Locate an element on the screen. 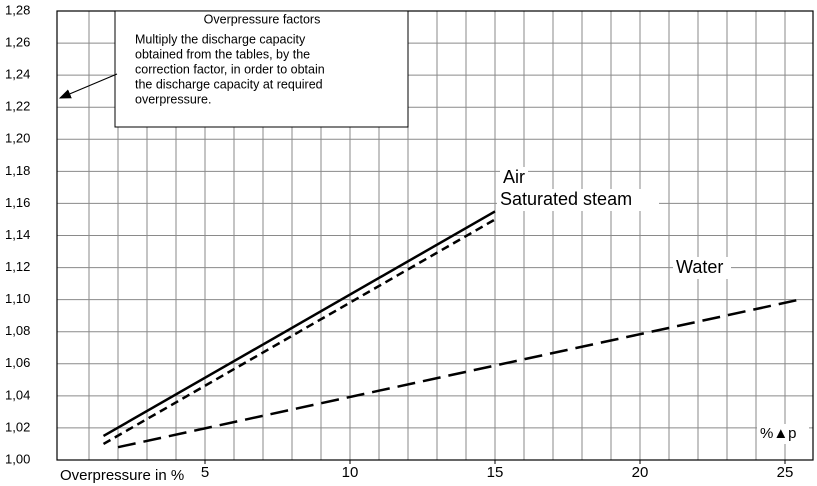 The height and width of the screenshot is (486, 817). annotation-box is located at coordinates (261, 69).